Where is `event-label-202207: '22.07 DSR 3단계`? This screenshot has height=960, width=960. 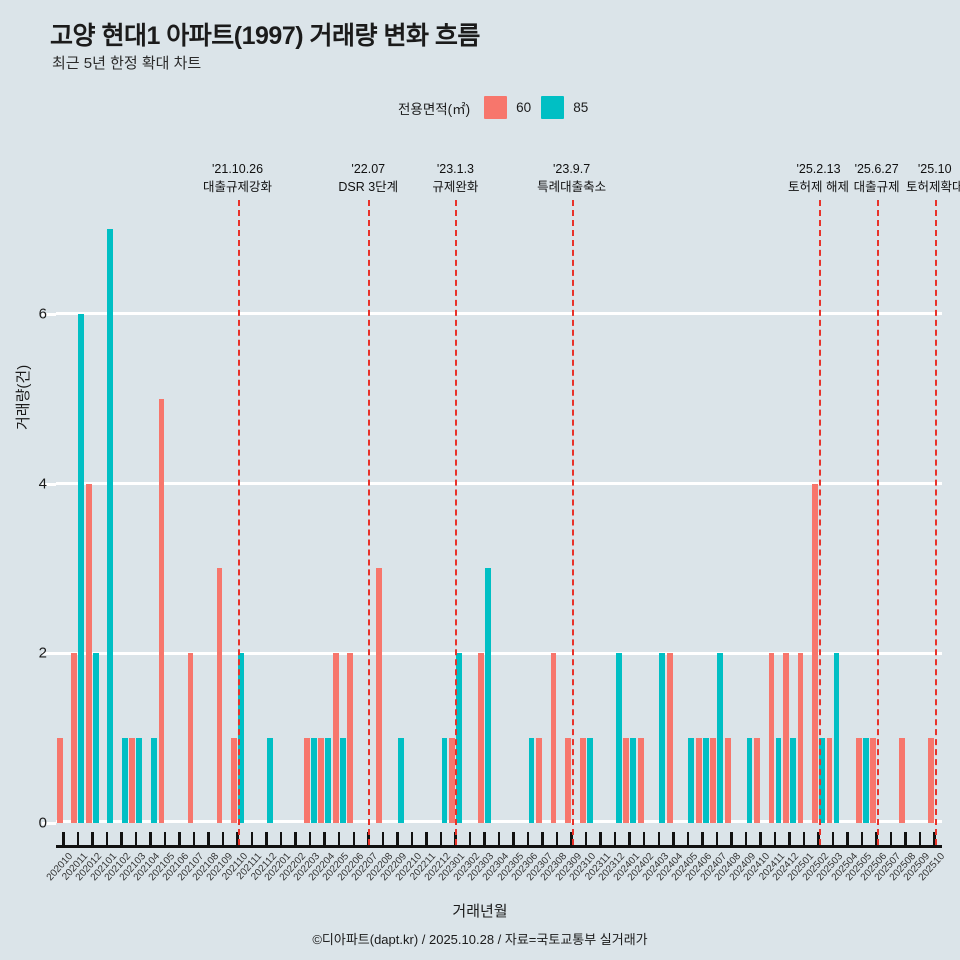 event-label-202207: '22.07 DSR 3단계 is located at coordinates (368, 178).